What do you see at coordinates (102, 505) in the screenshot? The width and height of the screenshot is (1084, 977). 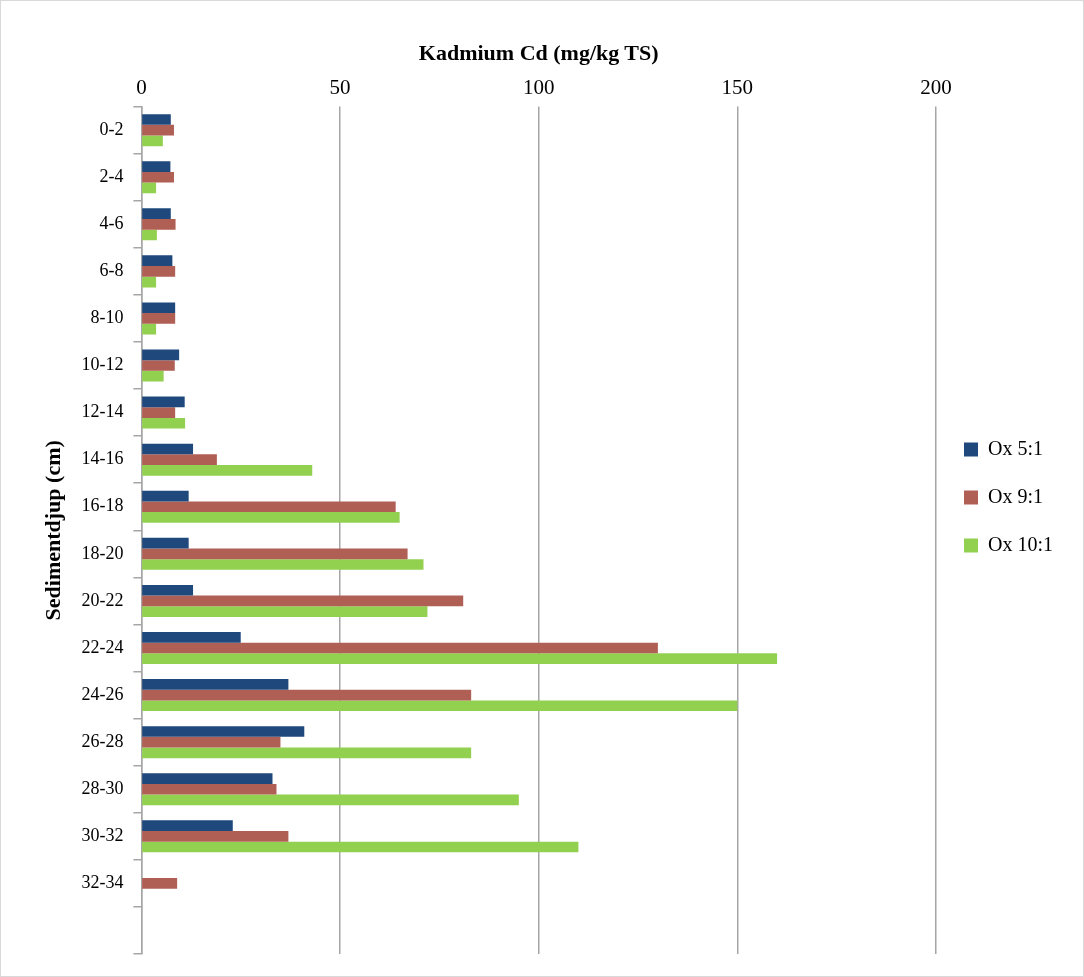 I see `y-tick-label: 16-18` at bounding box center [102, 505].